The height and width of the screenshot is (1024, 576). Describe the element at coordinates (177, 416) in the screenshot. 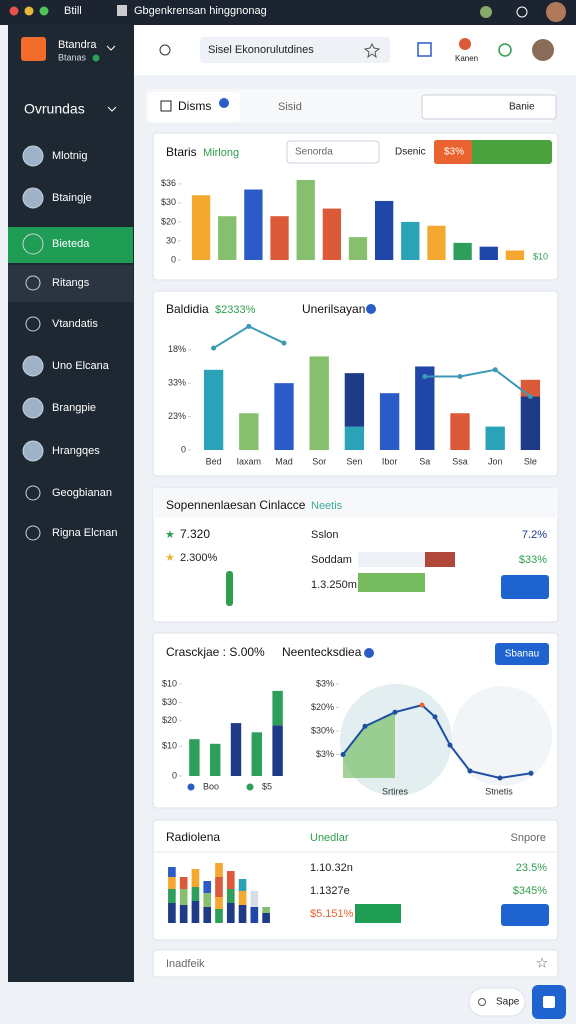

I see `y-tick-label: 23%` at that location.